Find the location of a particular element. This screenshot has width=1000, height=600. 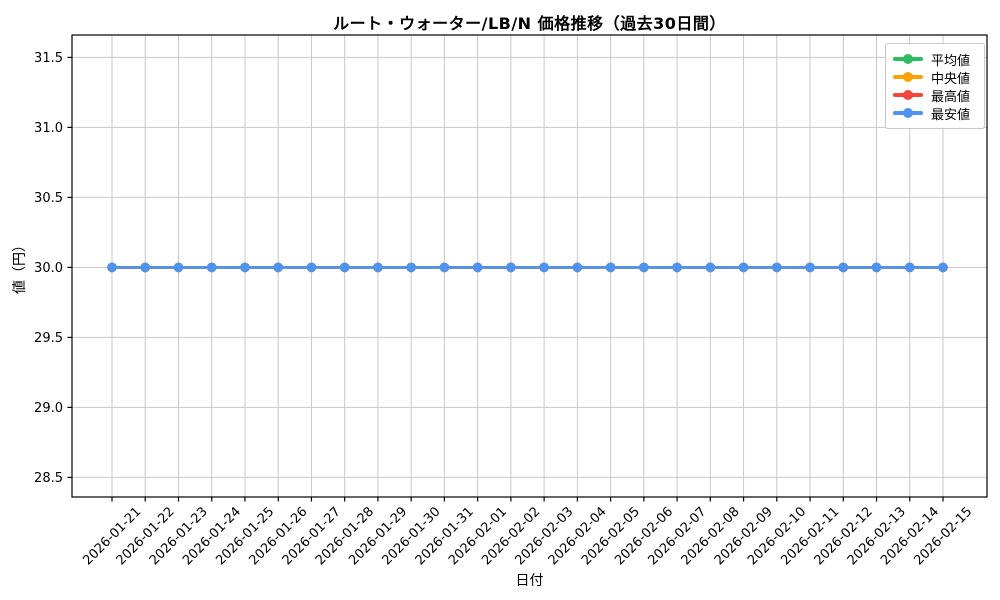

legend-item: 最高値 is located at coordinates (935, 95).